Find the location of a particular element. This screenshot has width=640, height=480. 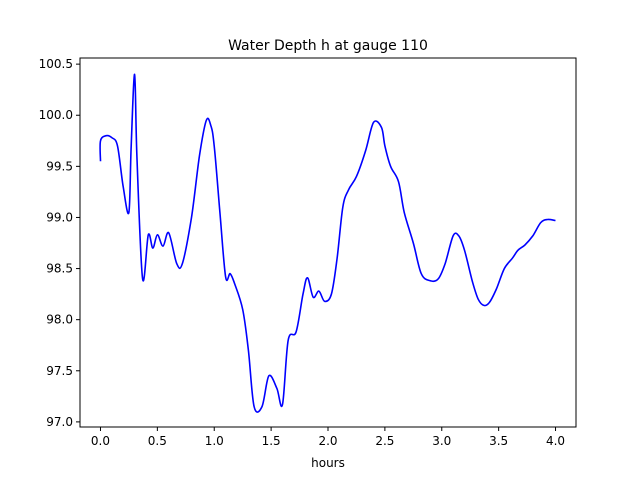

x-tick-label: 0.5 is located at coordinates (157, 441).